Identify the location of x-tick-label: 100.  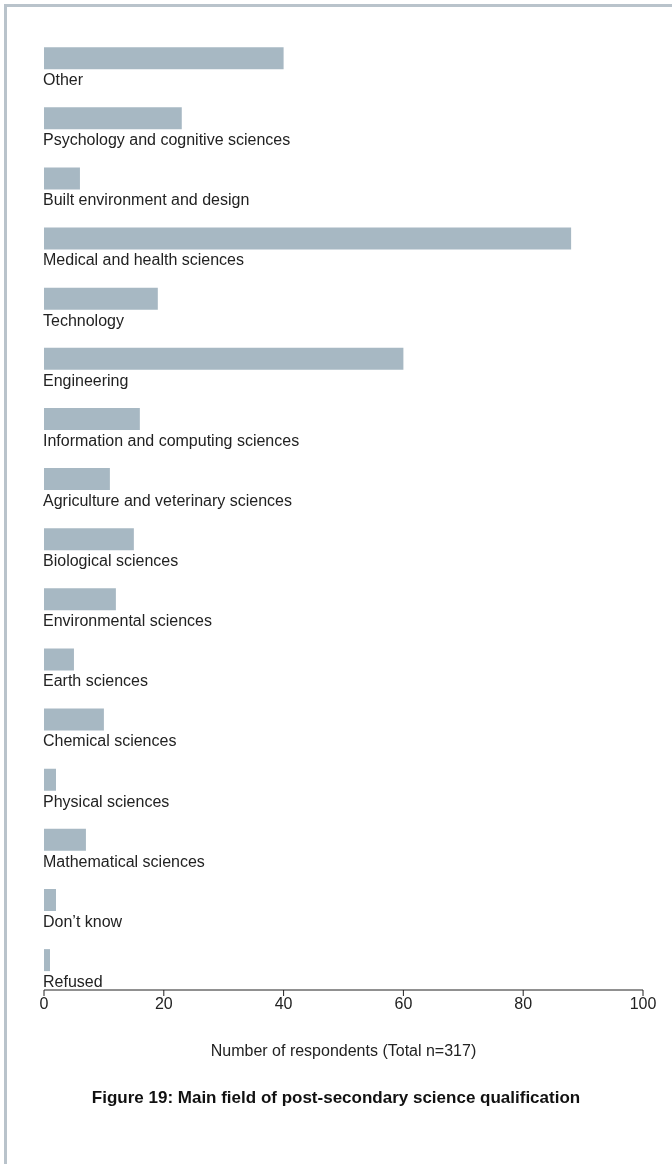
(643, 1004).